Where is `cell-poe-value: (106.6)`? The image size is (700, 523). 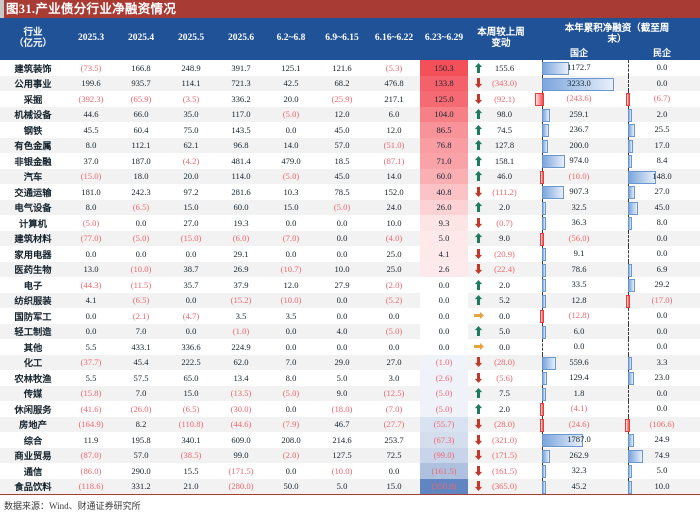 cell-poe-value: (106.6) is located at coordinates (662, 423).